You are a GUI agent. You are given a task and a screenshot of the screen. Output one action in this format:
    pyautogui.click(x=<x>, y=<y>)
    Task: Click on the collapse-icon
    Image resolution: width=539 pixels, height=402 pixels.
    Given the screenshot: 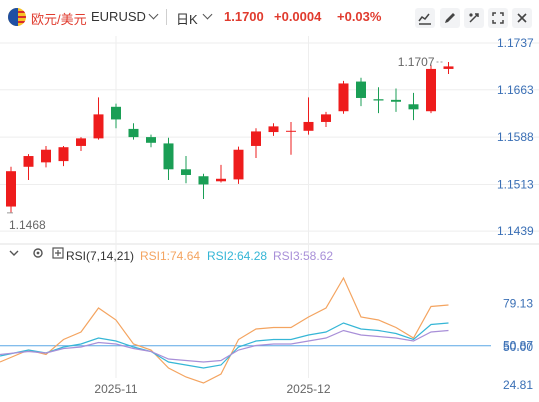 What is the action you would take?
    pyautogui.click(x=14, y=254)
    